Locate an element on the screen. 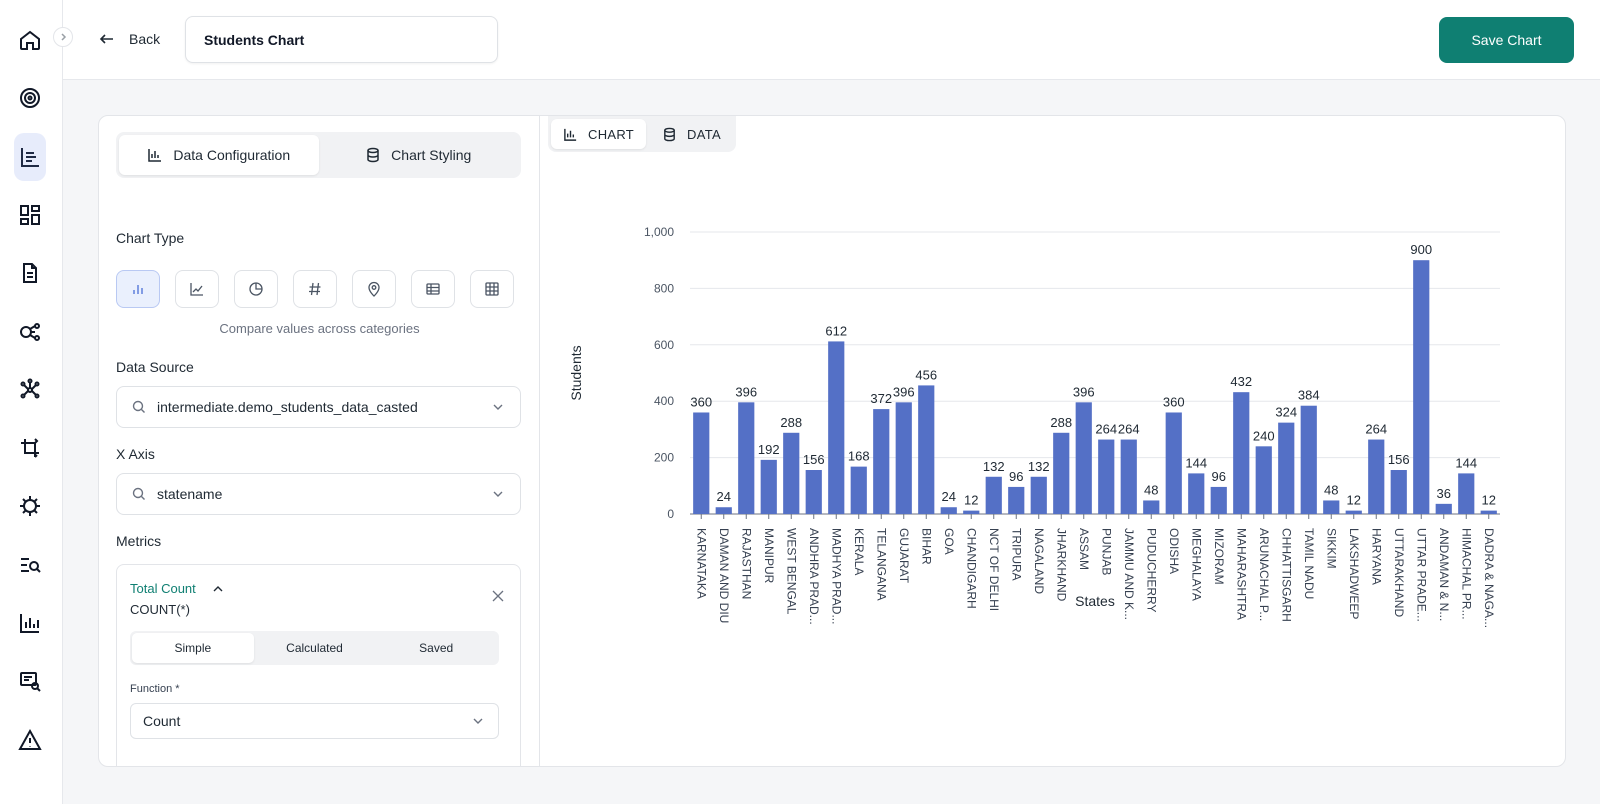 The height and width of the screenshot is (804, 1600). x-tick-label: WEST BENGAL is located at coordinates (791, 571).